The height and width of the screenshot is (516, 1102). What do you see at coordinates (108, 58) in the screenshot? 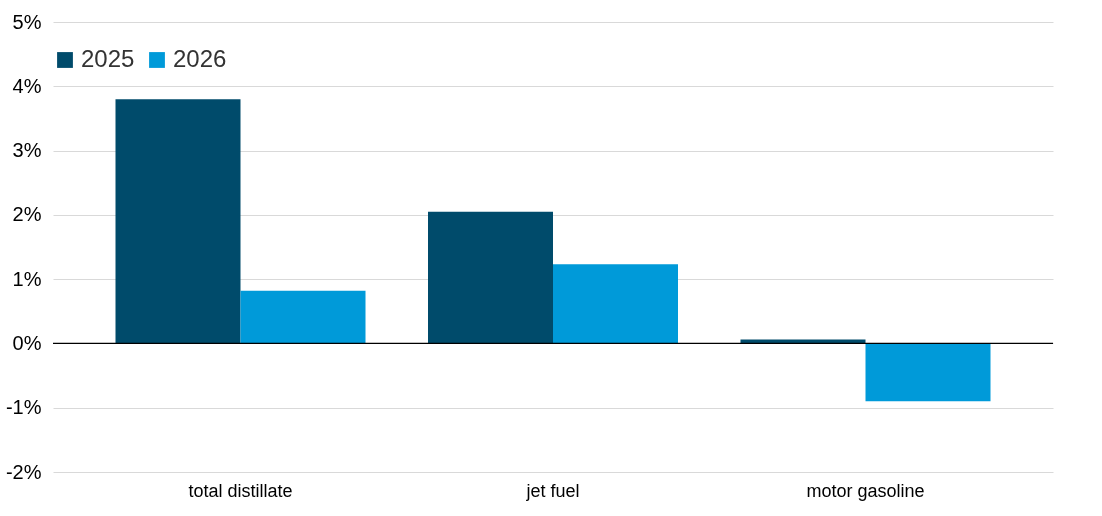
I see `legend-label: 2025` at bounding box center [108, 58].